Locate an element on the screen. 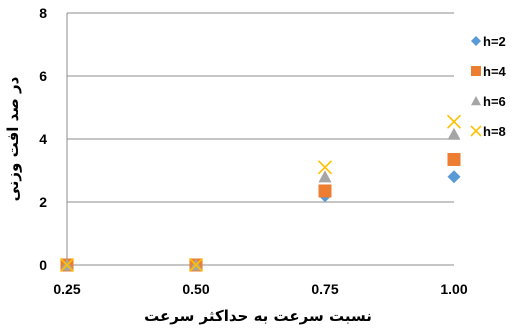 The height and width of the screenshot is (329, 517). legend-label: h=6 is located at coordinates (494, 101).